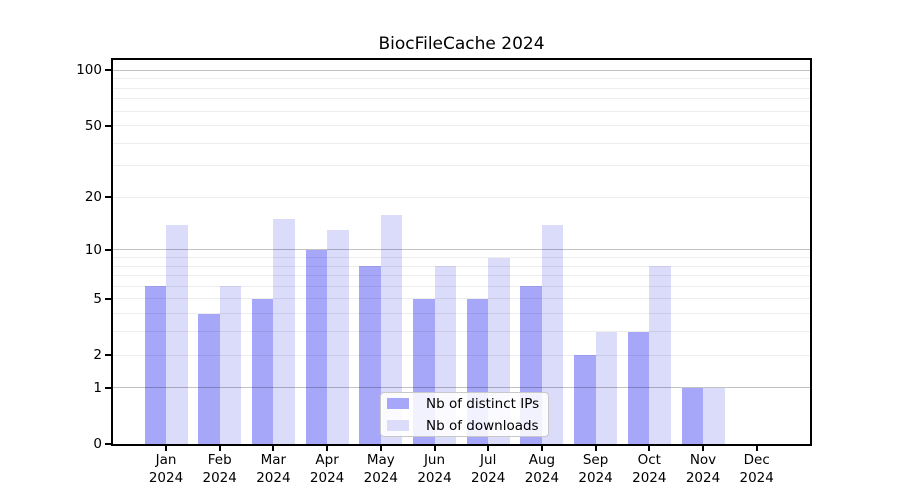  I want to click on y-tick-label: 20, so click(93, 197).